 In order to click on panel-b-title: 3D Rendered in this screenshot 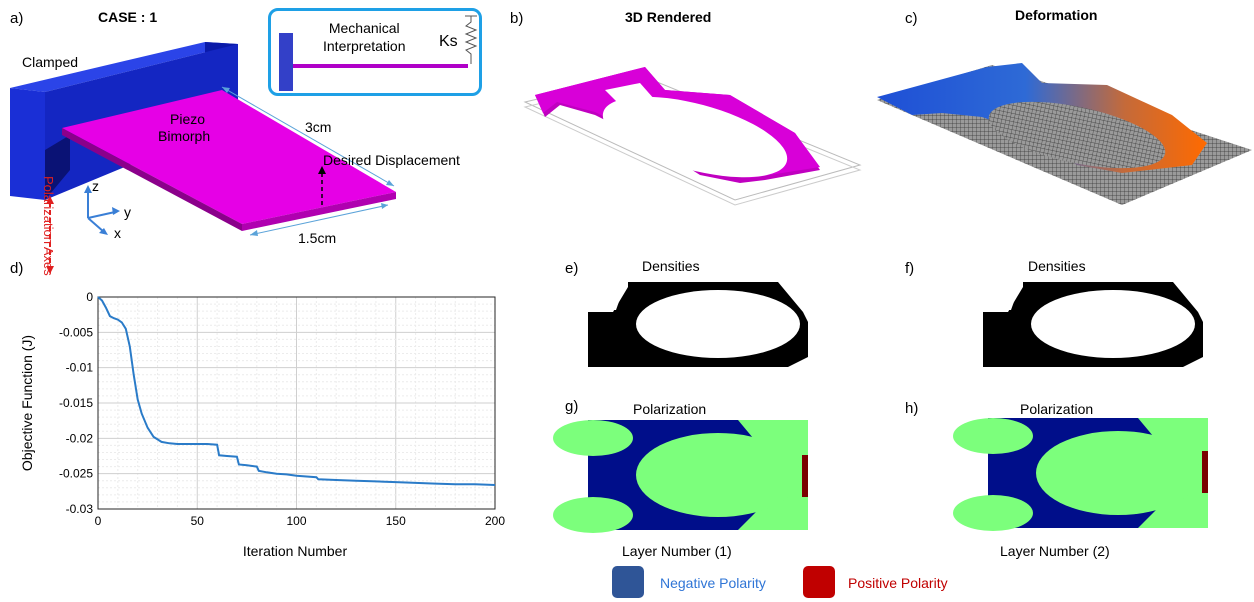, I will do `click(668, 17)`.